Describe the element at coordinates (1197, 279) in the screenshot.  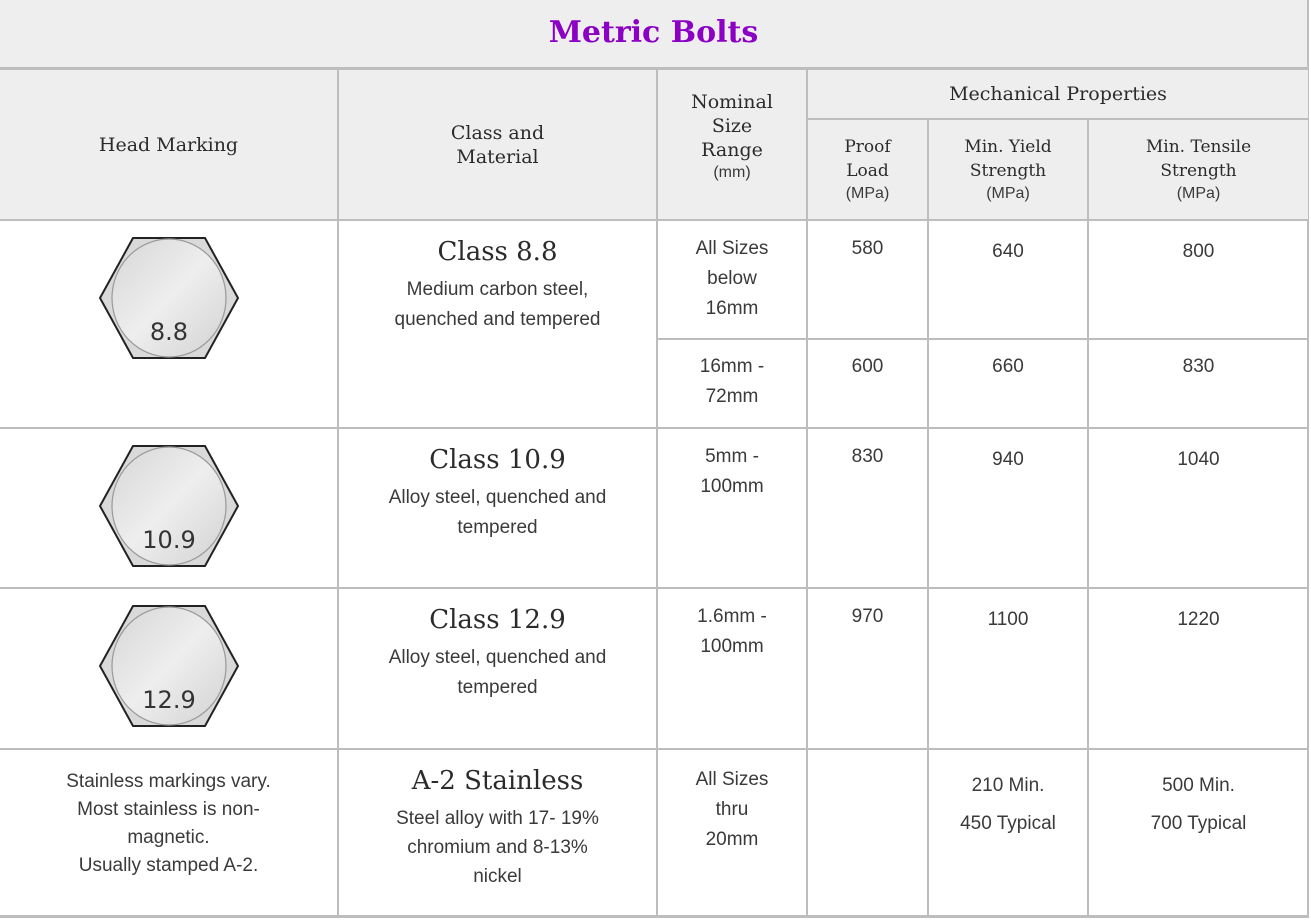
I see `tensile-strength-cell: 800` at that location.